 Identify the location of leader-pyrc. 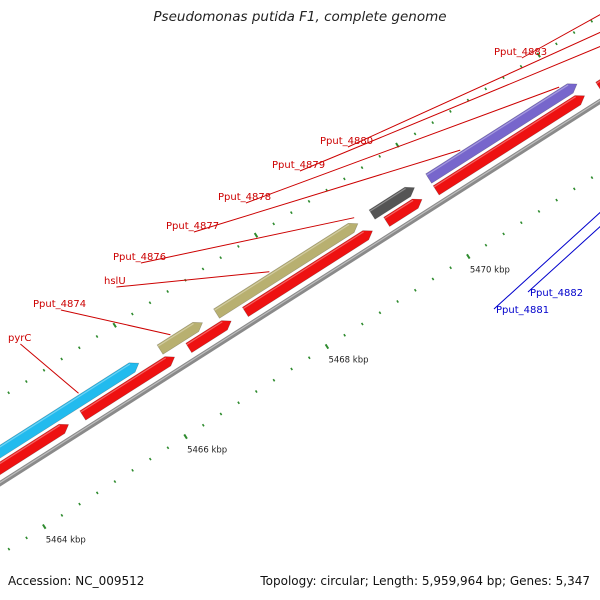
(49, 368).